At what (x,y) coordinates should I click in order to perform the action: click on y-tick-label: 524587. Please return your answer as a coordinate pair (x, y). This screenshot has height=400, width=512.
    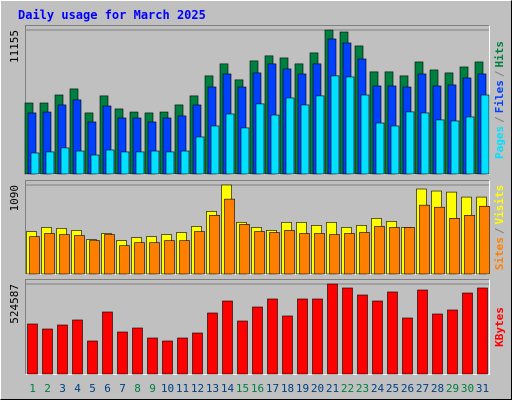
    Looking at the image, I should click on (14, 304).